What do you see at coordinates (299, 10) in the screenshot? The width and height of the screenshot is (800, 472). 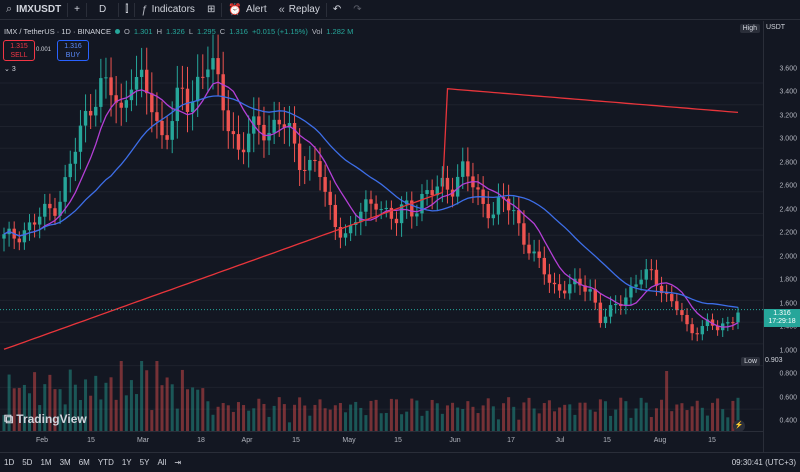 I see `replay-button: «Replay` at bounding box center [299, 10].